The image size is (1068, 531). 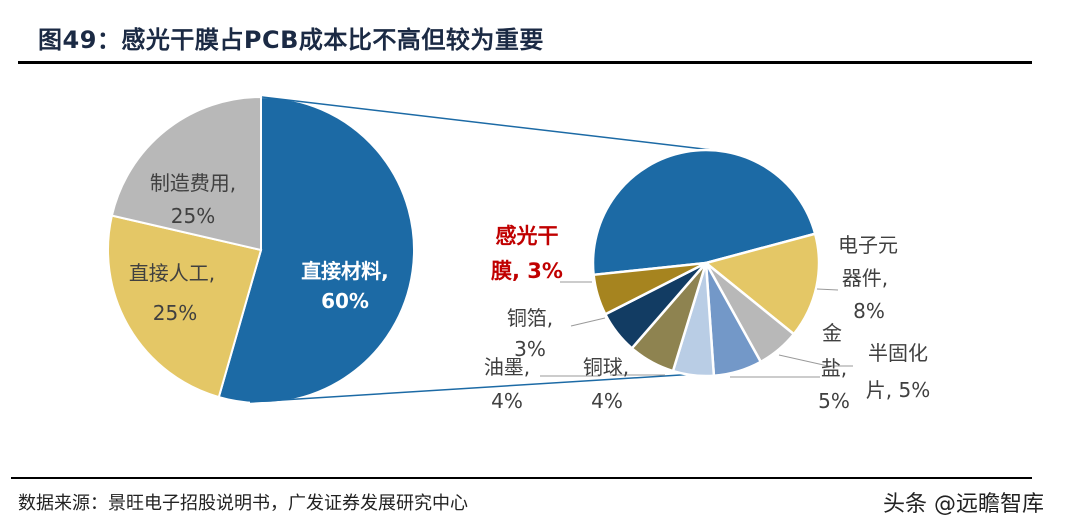 What do you see at coordinates (869, 311) in the screenshot?
I see `label-electronic-components-pct: 8%` at bounding box center [869, 311].